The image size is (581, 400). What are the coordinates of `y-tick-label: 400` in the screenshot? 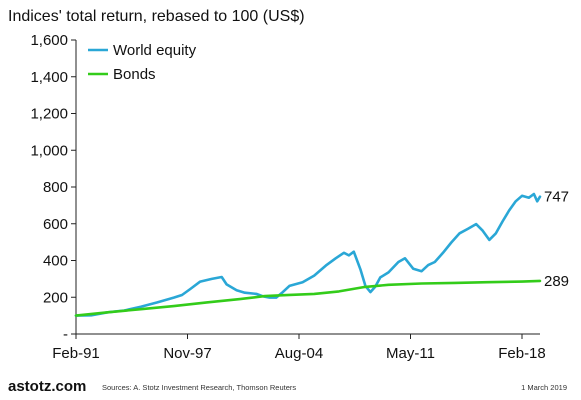 It's located at (55, 261).